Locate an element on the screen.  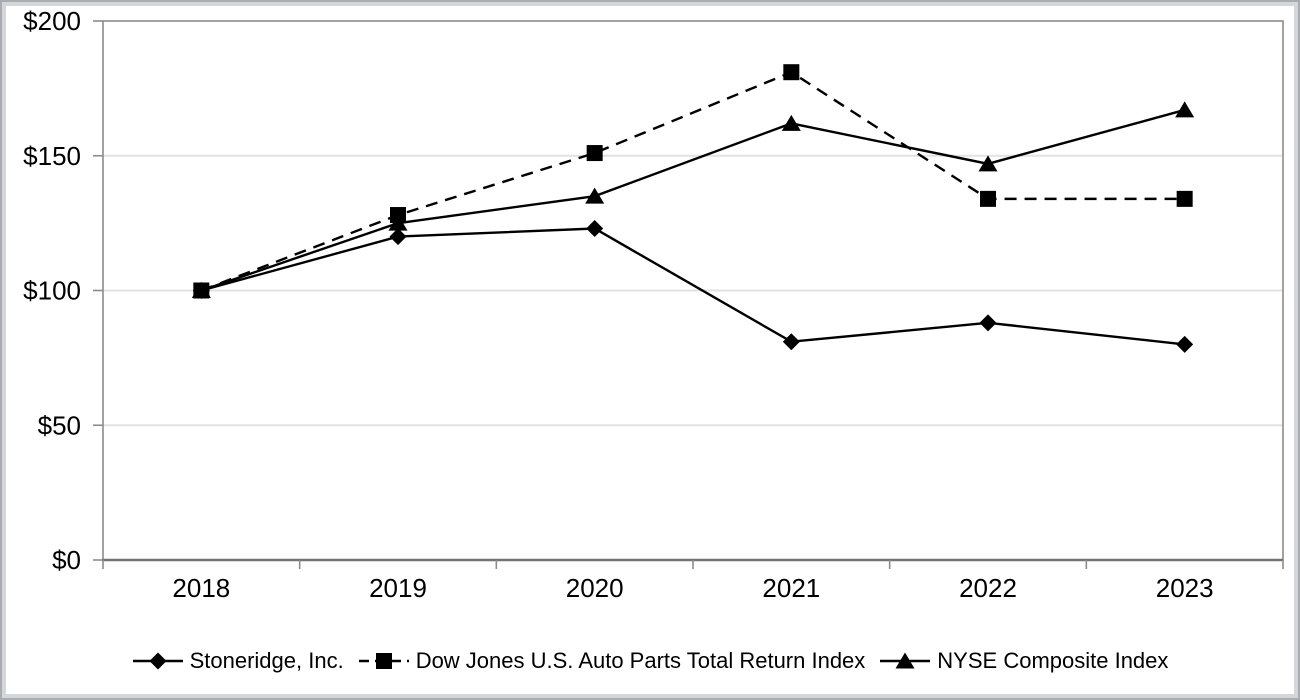
x-tick-label: 2019 is located at coordinates (398, 588).